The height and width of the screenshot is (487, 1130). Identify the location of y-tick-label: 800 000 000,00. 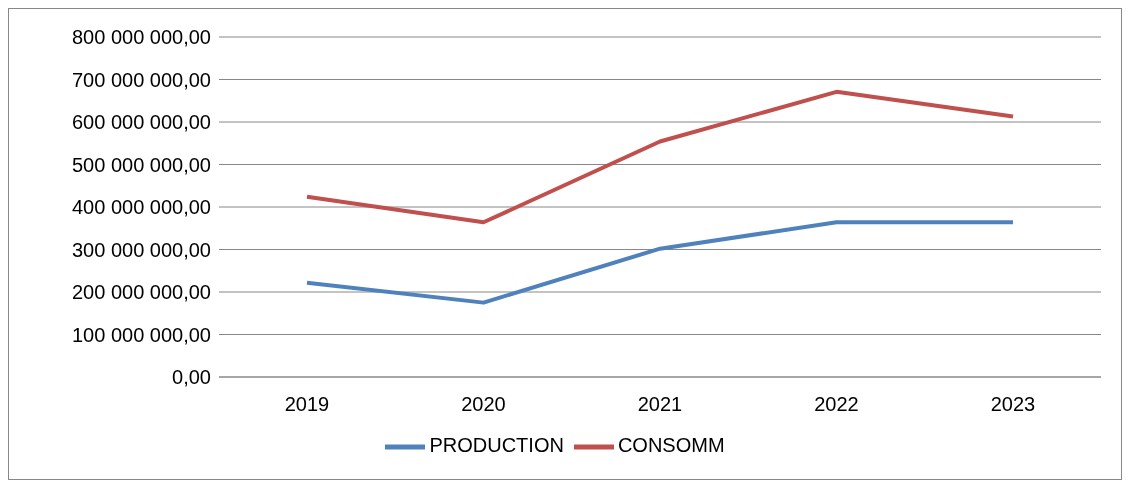
(141, 37).